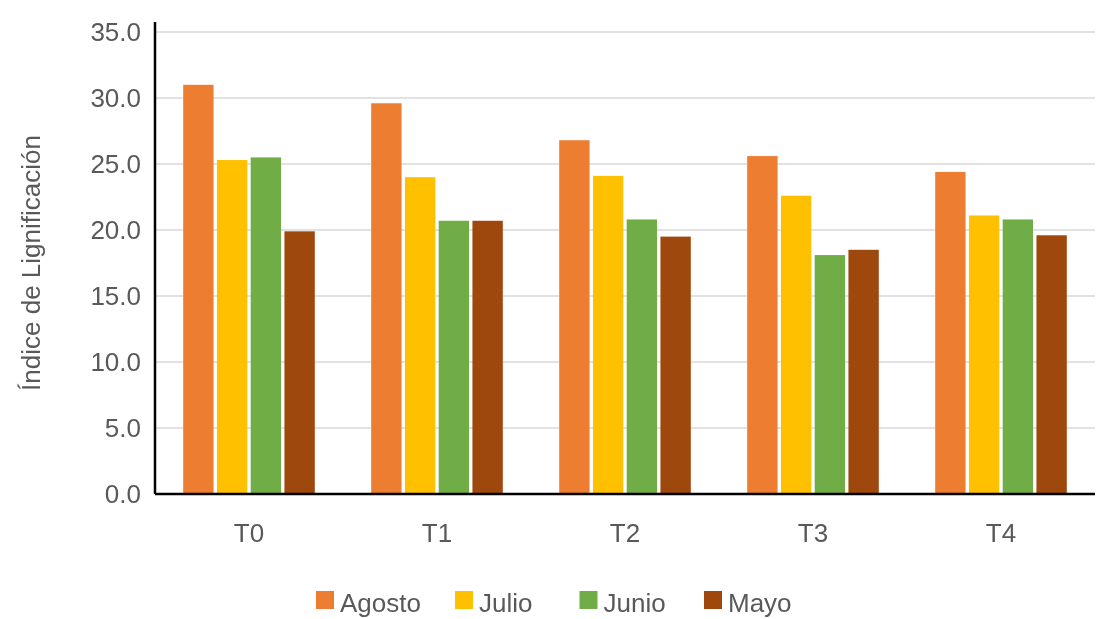 The width and height of the screenshot is (1099, 619). I want to click on legend-label: Agosto, so click(380, 603).